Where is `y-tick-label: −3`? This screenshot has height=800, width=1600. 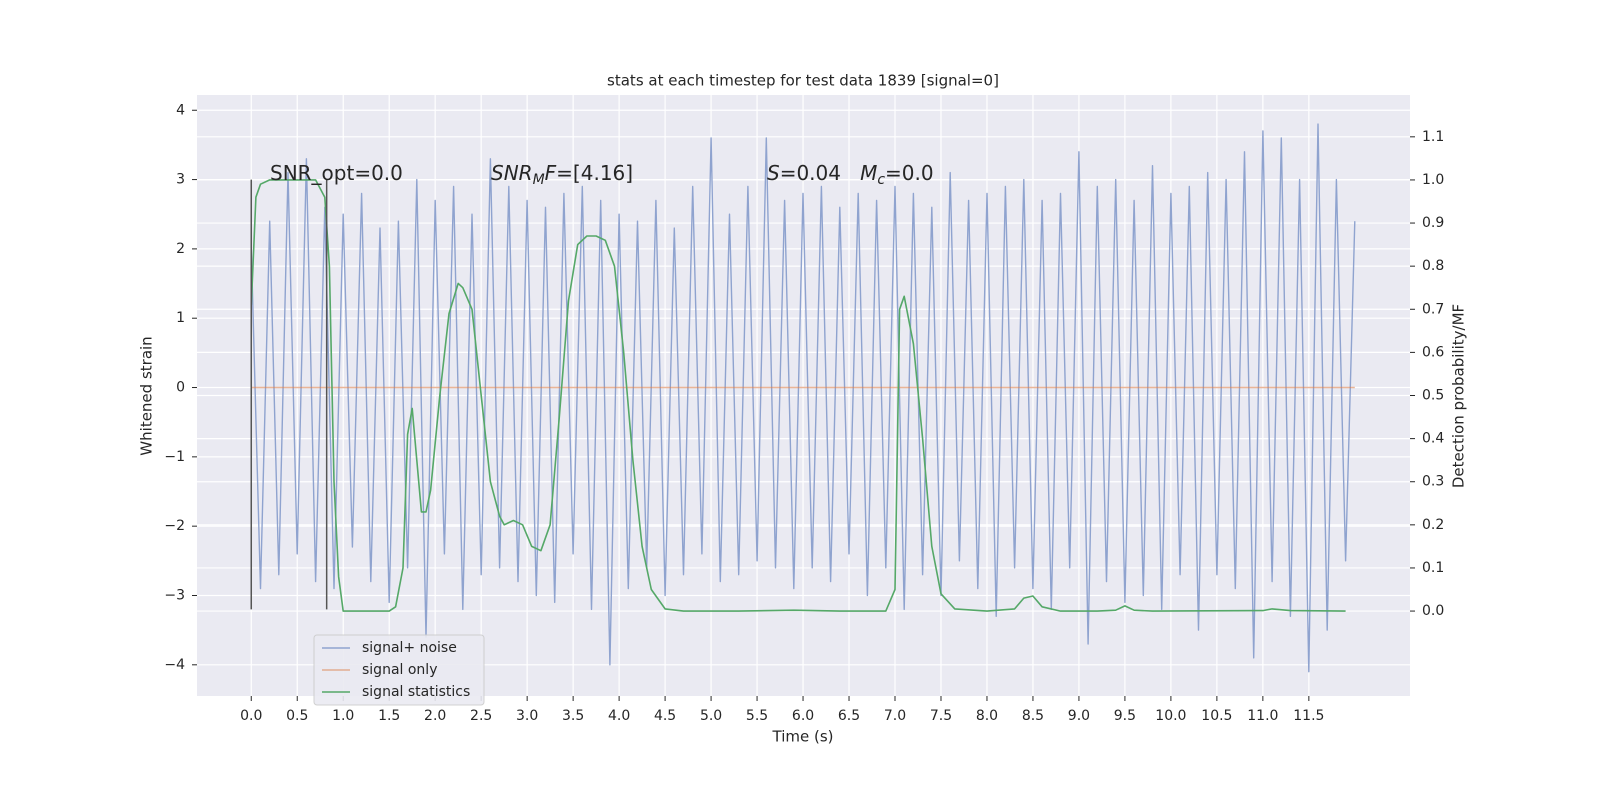 y-tick-label: −3 is located at coordinates (174, 595).